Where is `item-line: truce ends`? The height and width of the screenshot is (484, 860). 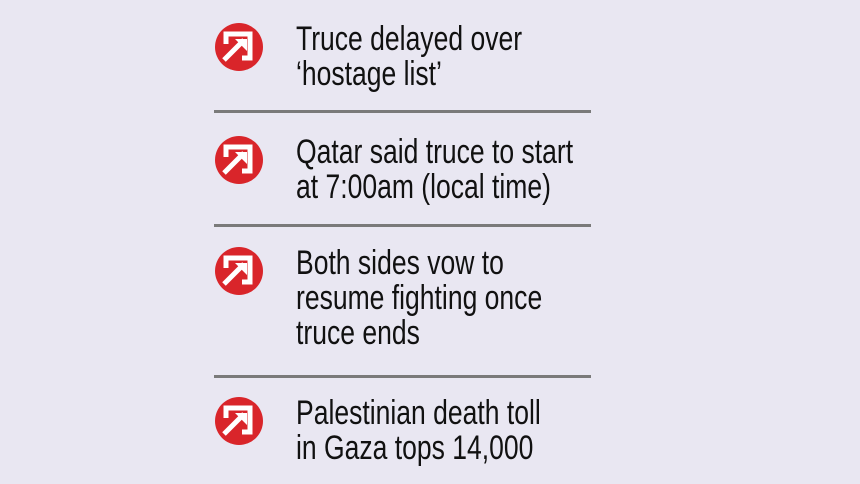
item-line: truce ends is located at coordinates (358, 333).